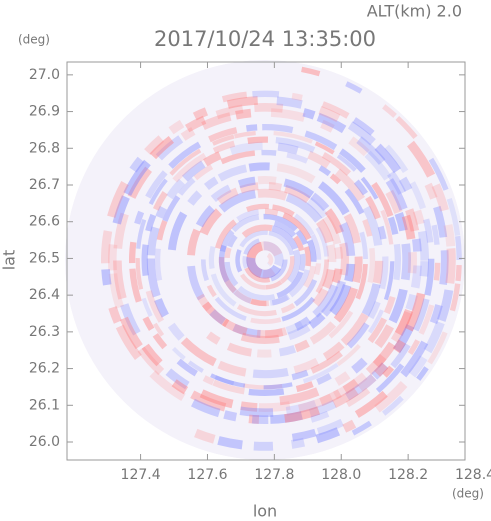 The width and height of the screenshot is (491, 521). Describe the element at coordinates (44, 369) in the screenshot. I see `y-tick-label: 26.2` at that location.